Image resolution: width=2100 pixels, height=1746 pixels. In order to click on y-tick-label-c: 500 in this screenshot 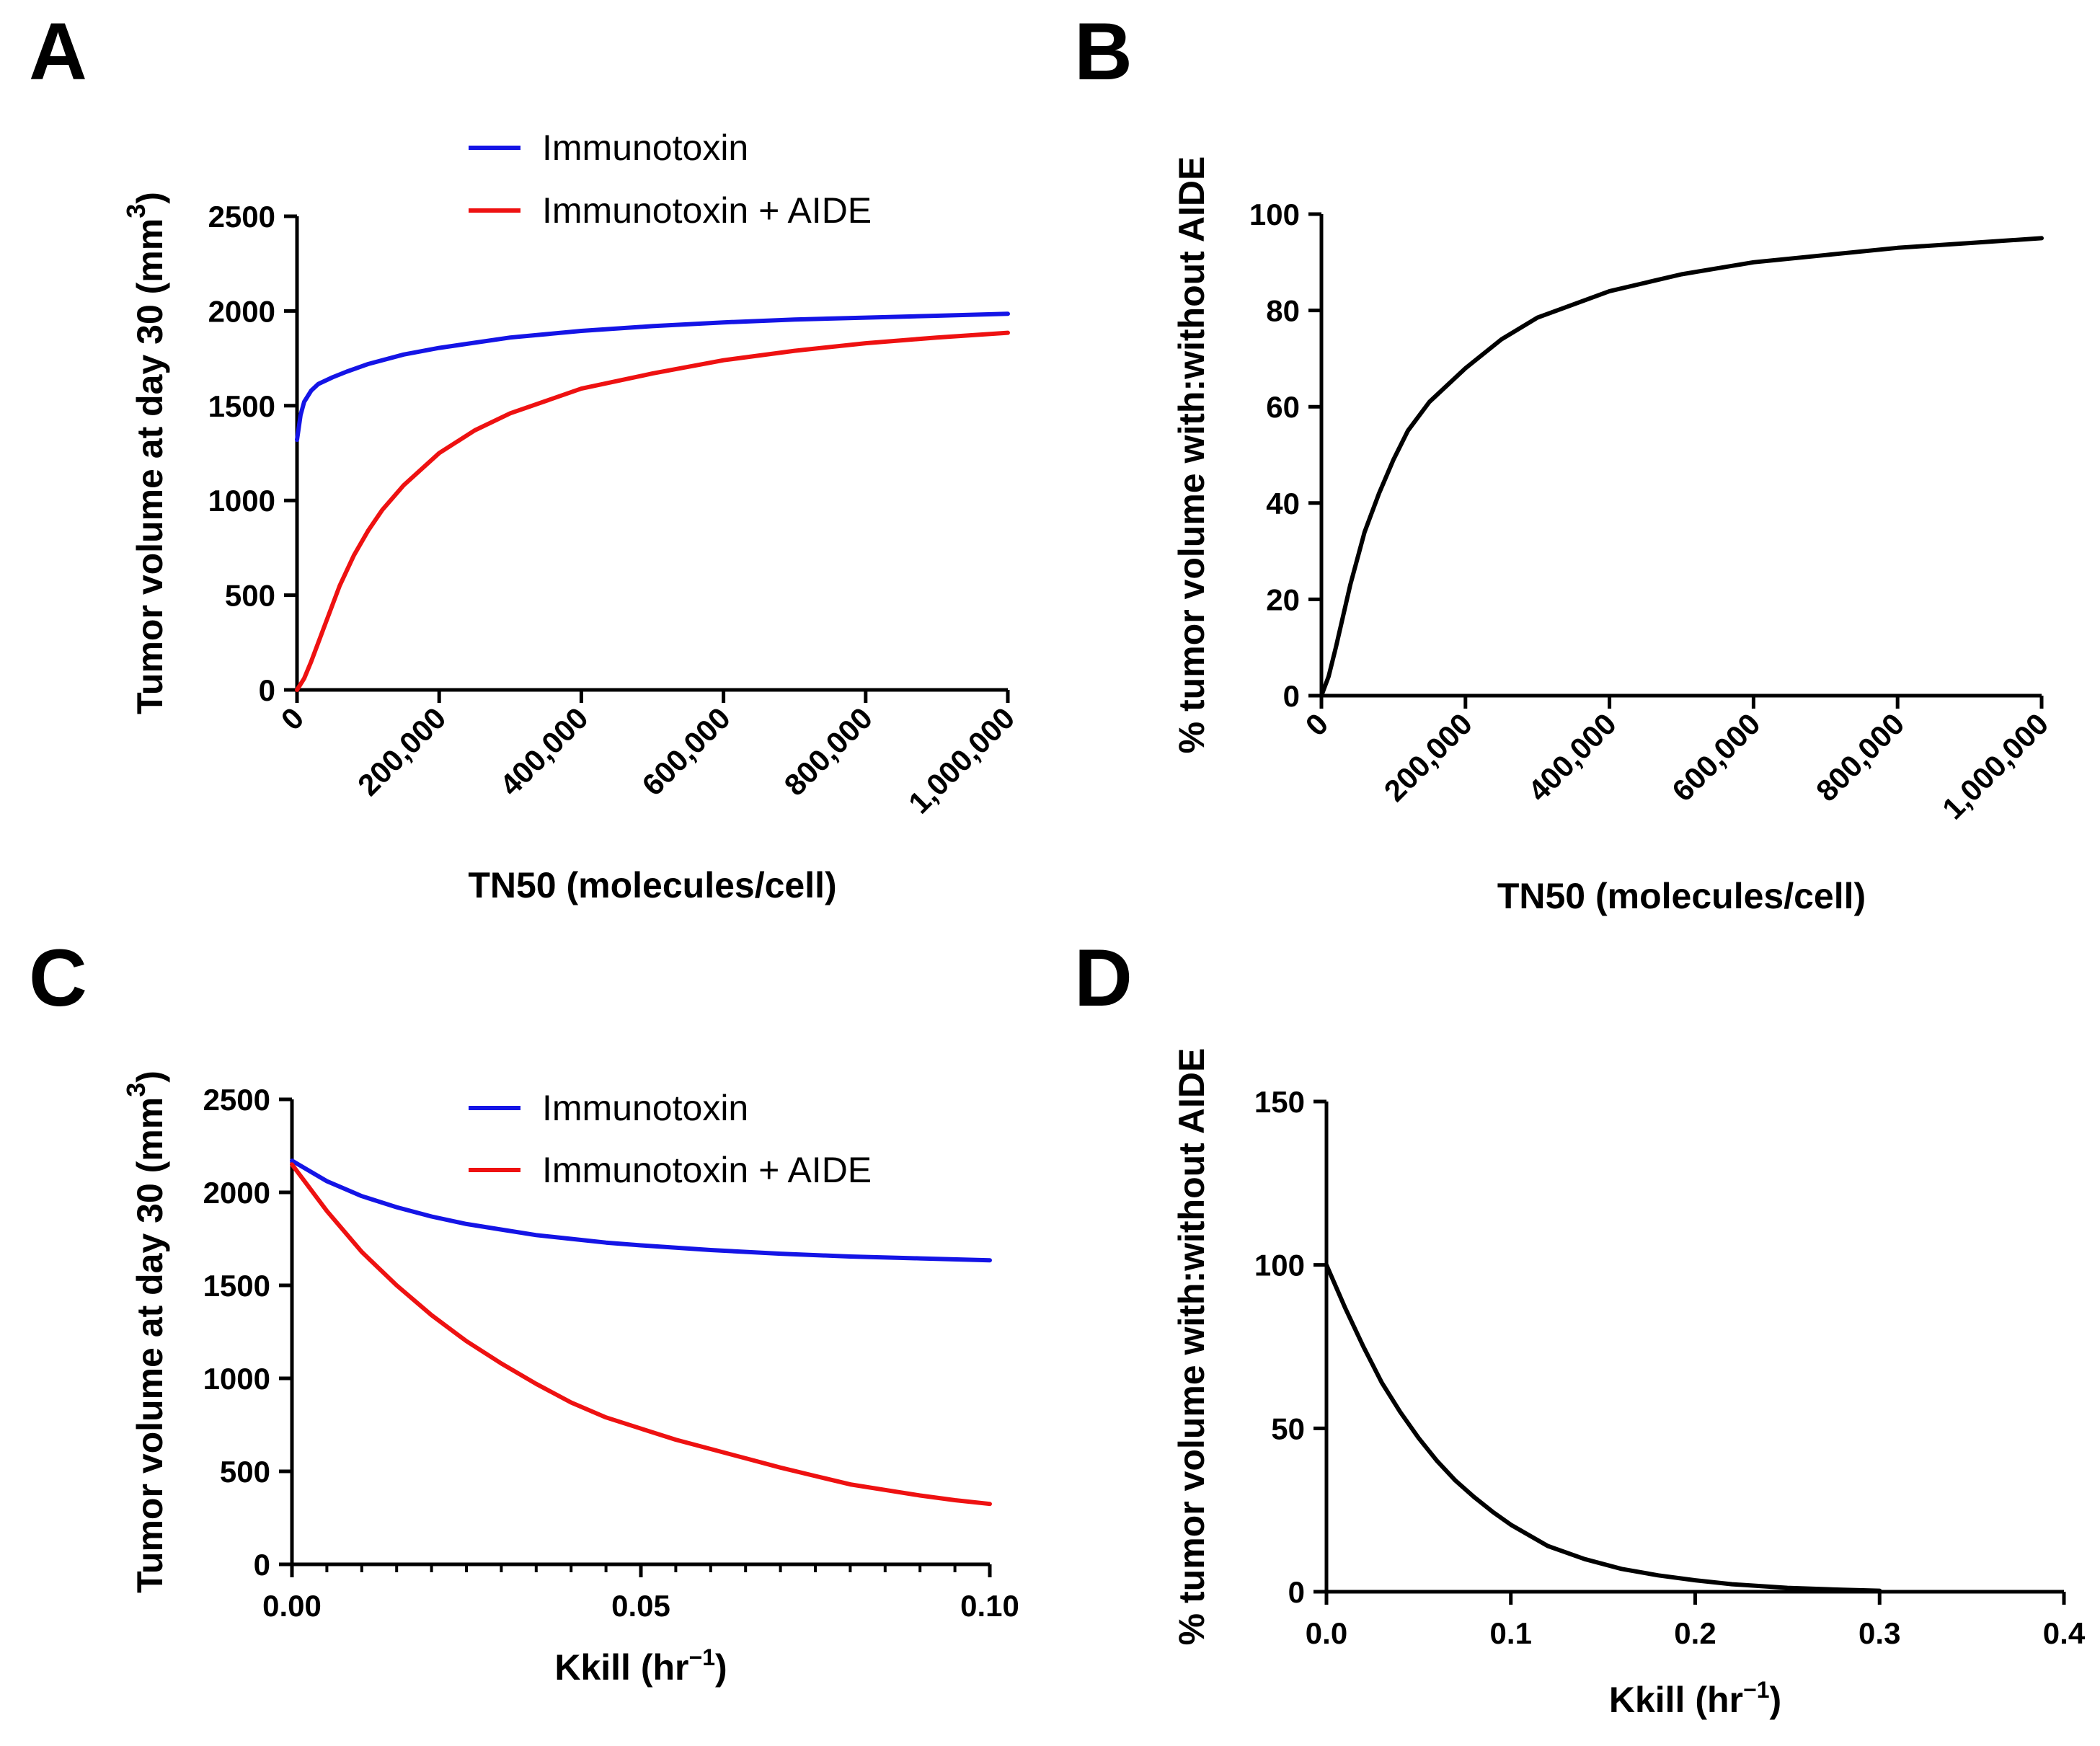, I will do `click(245, 1472)`.